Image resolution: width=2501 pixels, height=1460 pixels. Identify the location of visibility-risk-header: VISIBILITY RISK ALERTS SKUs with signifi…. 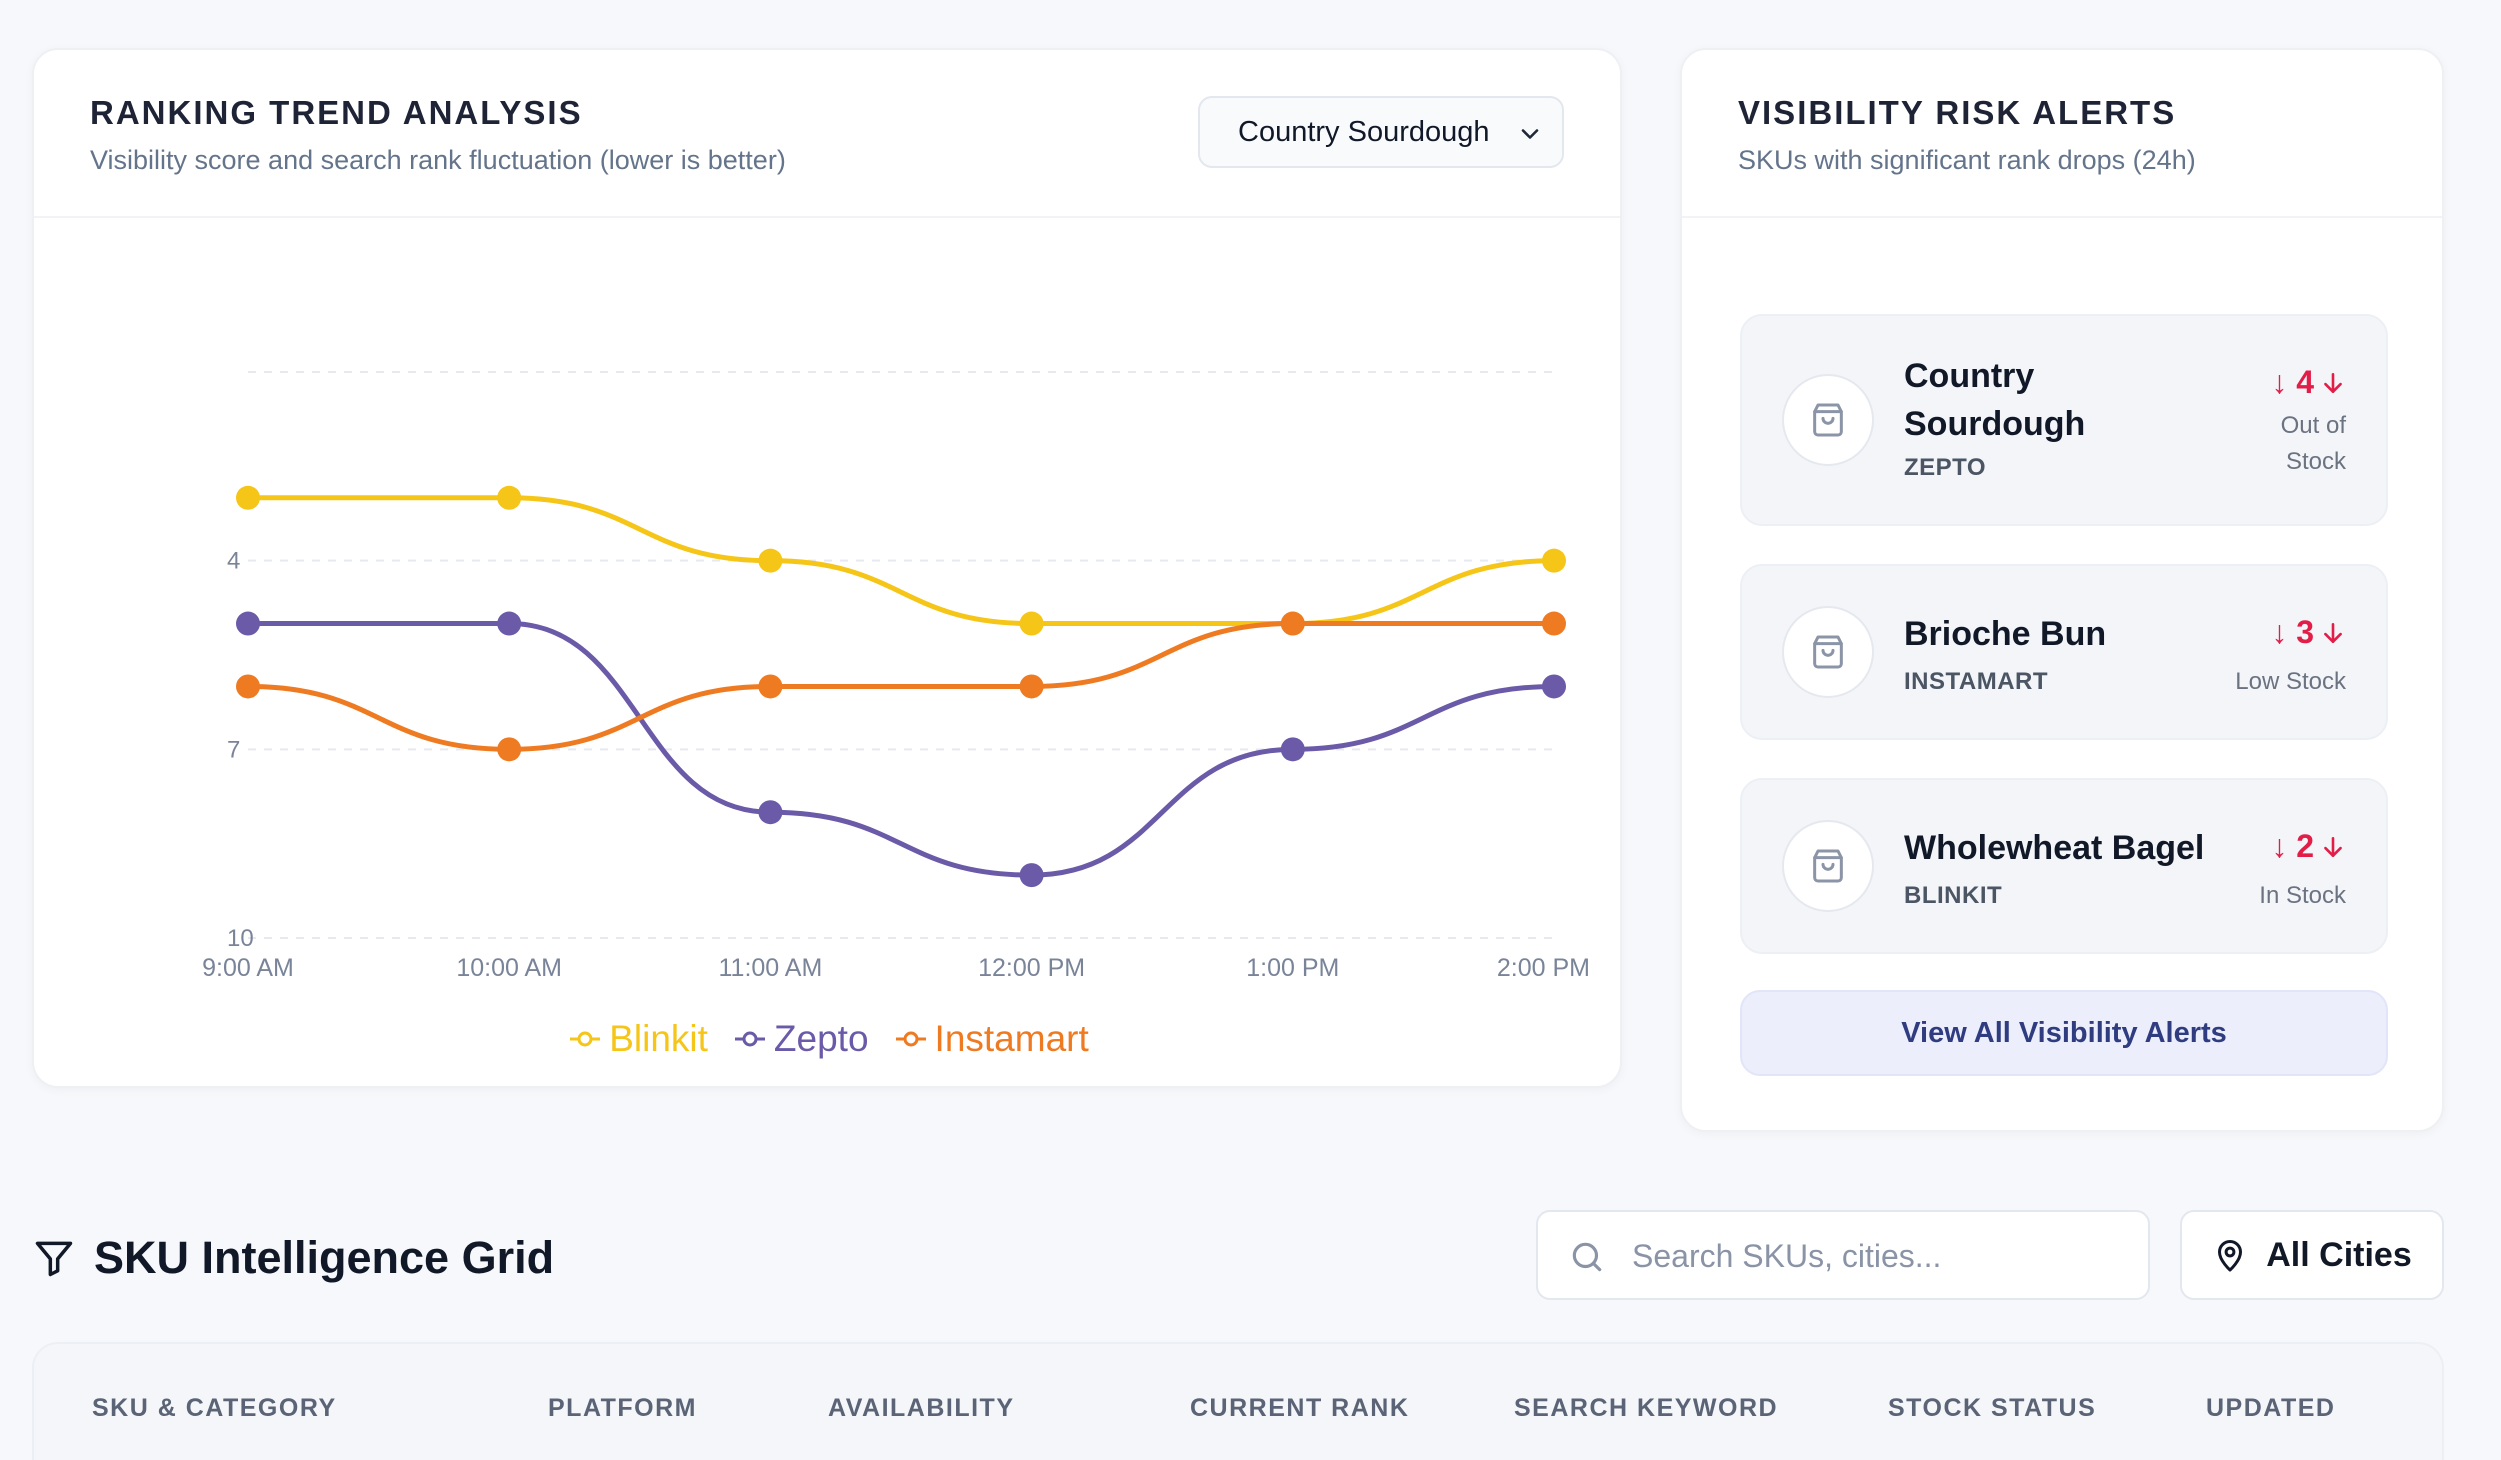
(2062, 134).